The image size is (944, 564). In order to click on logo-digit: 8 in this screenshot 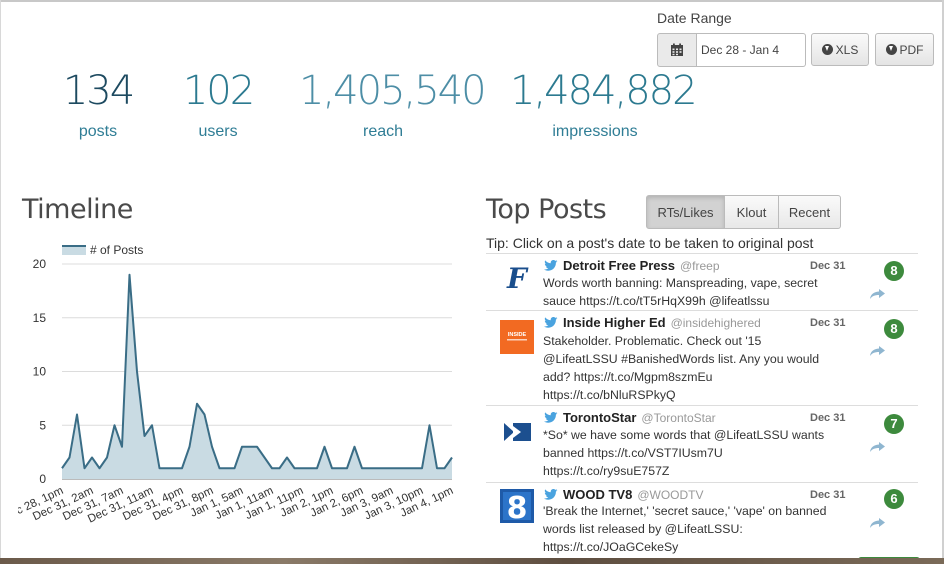, I will do `click(517, 507)`.